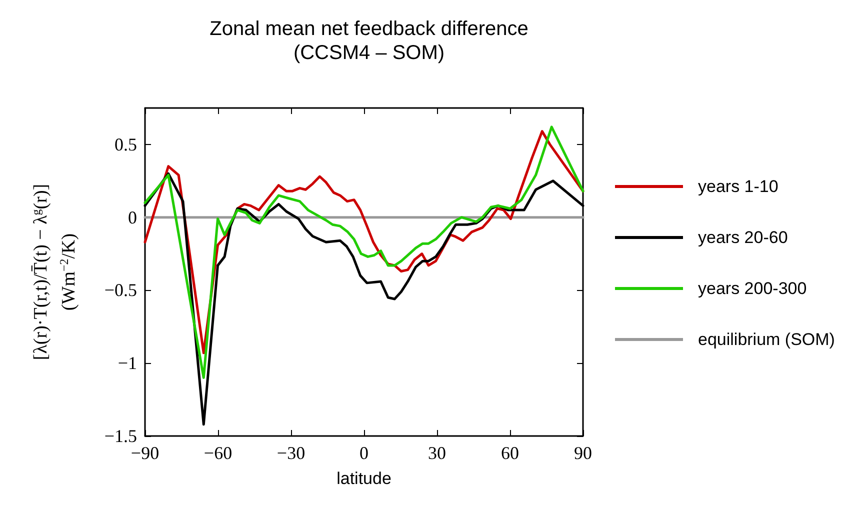  What do you see at coordinates (369, 29) in the screenshot?
I see `chart-title: Zonal mean net feedback difference` at bounding box center [369, 29].